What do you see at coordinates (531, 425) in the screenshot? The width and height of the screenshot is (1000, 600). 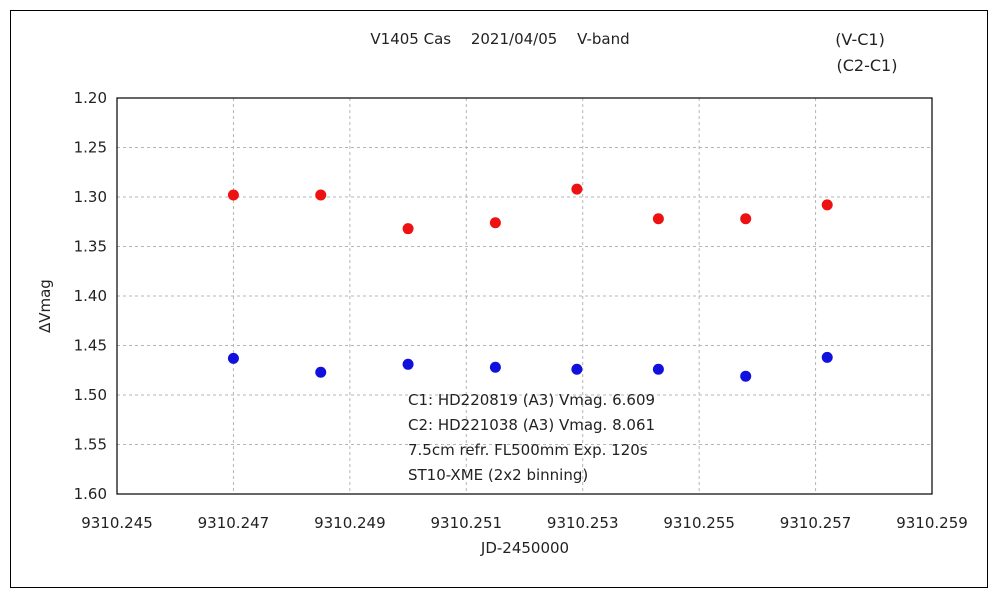 I see `annotation-c2: C2: HD221038 (A3) Vmag. 8.061` at bounding box center [531, 425].